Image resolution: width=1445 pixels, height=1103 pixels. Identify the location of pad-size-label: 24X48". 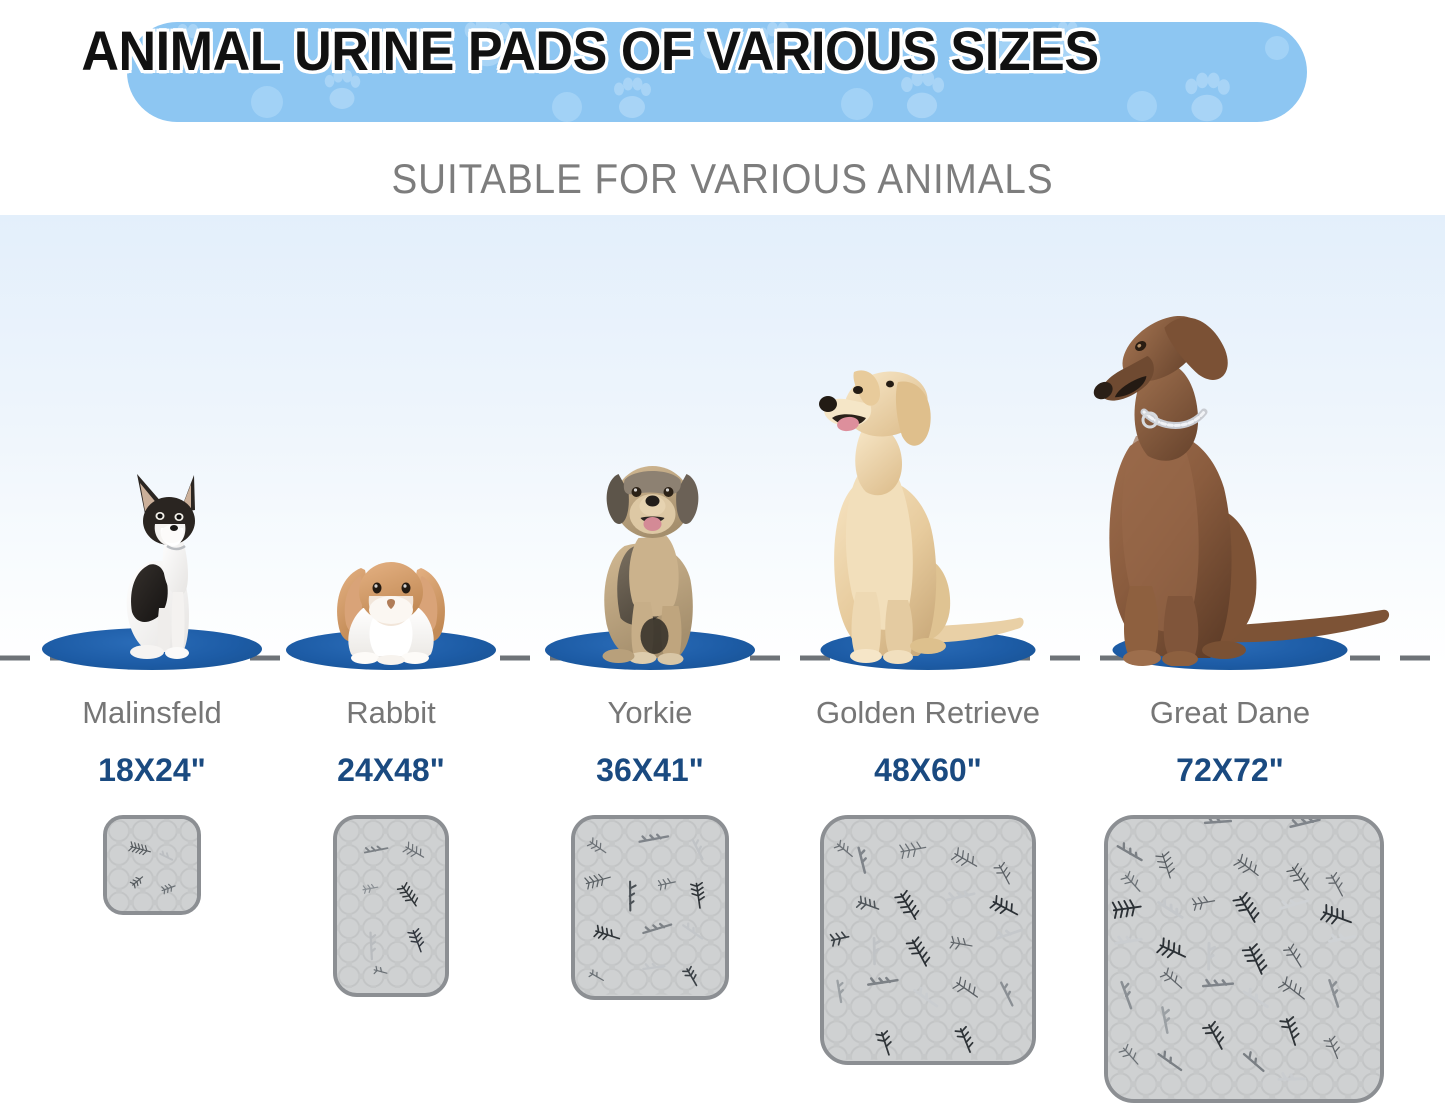
(391, 770).